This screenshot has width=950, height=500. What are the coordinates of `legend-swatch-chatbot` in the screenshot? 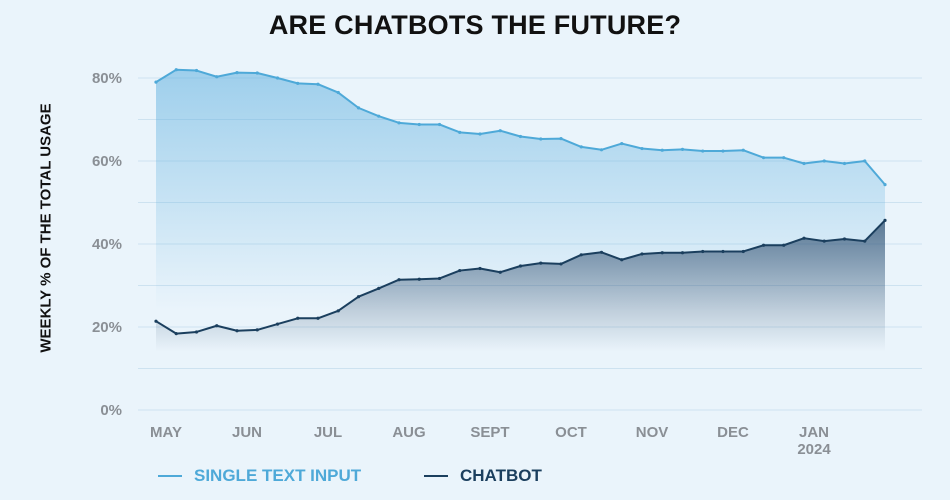 It's located at (436, 476).